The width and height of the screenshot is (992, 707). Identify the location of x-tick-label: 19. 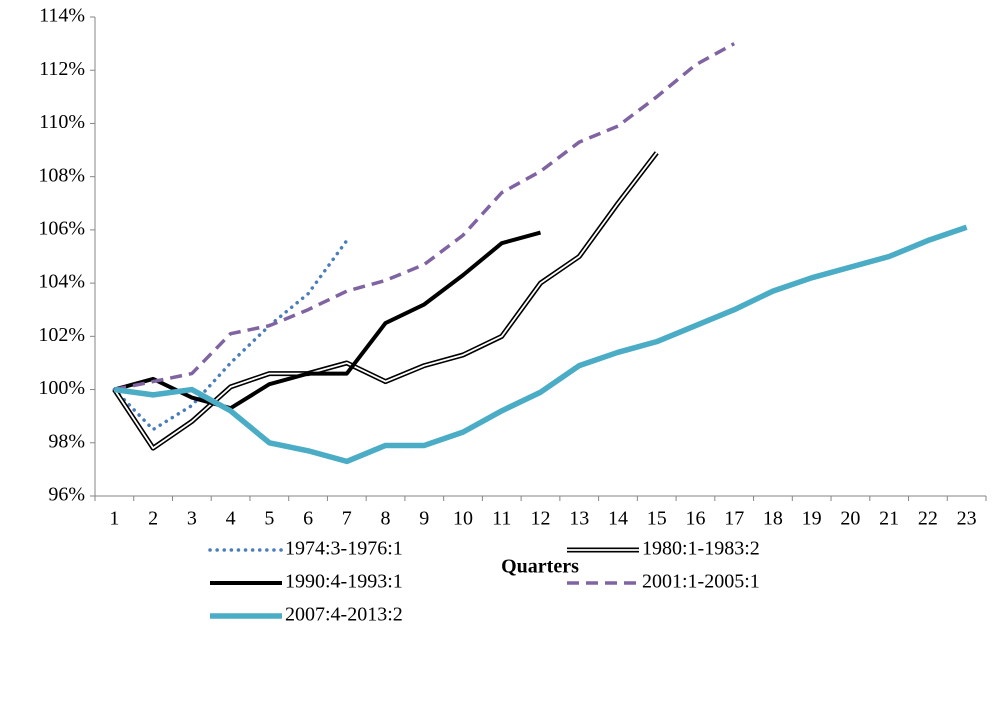
(812, 519).